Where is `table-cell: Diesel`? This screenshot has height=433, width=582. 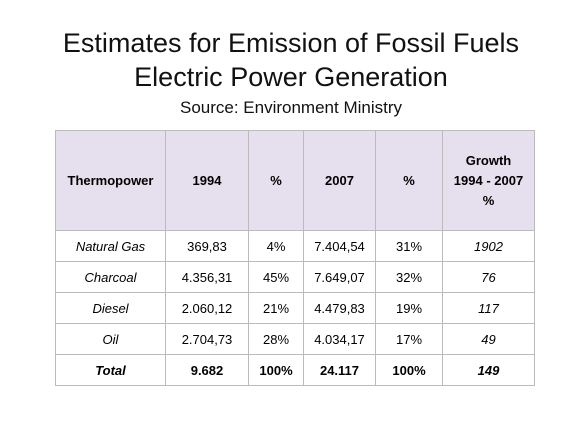
table-cell: Diesel is located at coordinates (110, 308).